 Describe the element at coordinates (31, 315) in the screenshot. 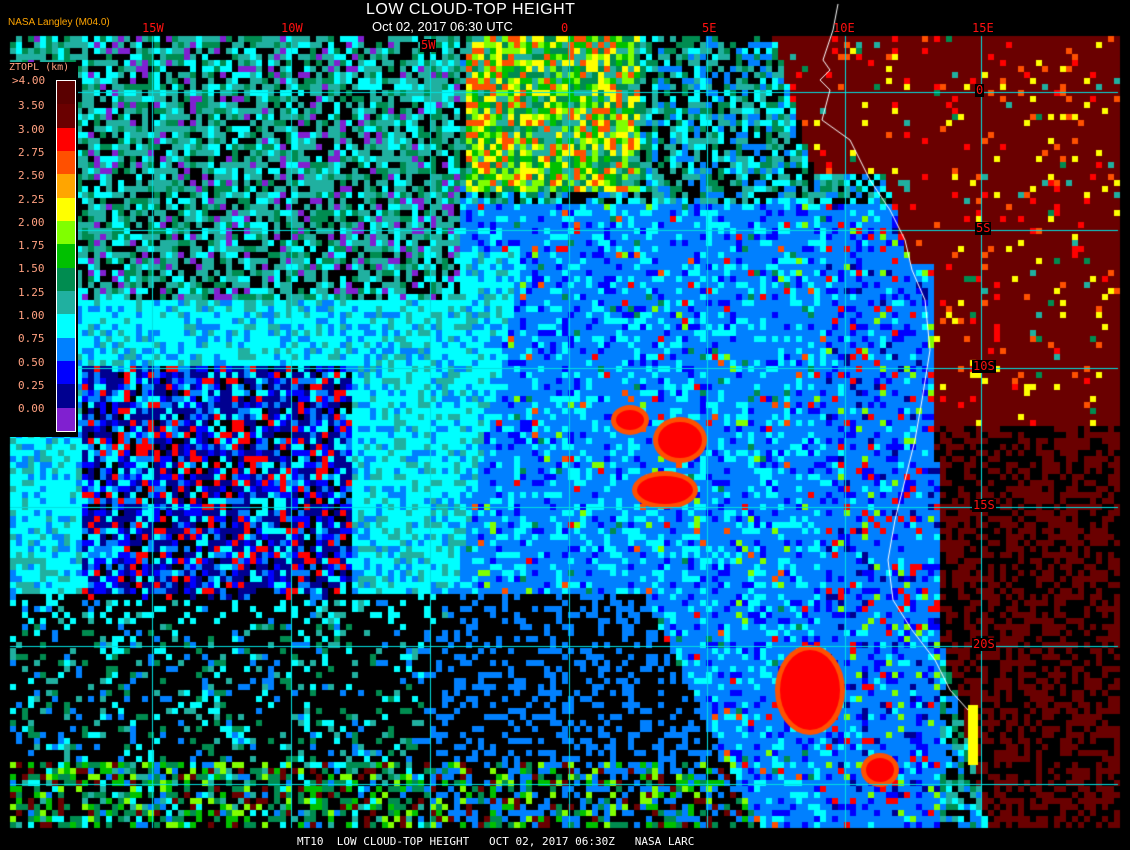

I see `legend-tick-label: 1.00` at that location.